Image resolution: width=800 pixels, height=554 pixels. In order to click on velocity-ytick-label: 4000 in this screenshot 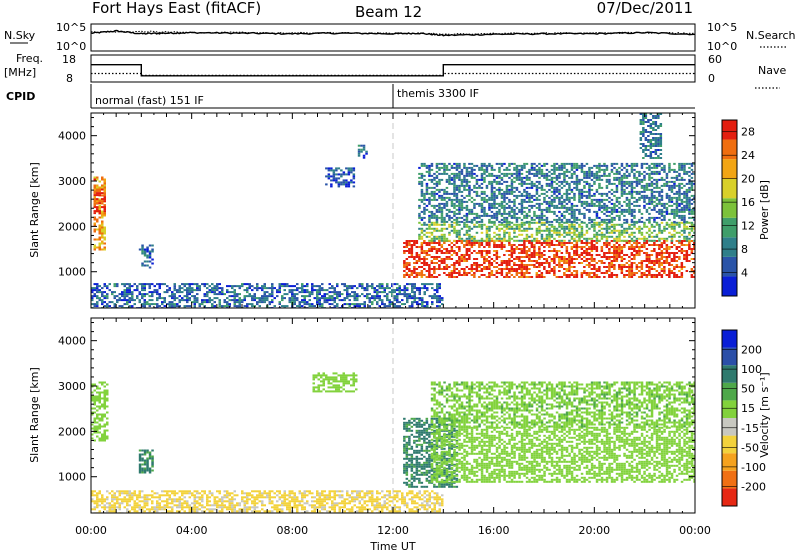, I will do `click(72, 341)`.